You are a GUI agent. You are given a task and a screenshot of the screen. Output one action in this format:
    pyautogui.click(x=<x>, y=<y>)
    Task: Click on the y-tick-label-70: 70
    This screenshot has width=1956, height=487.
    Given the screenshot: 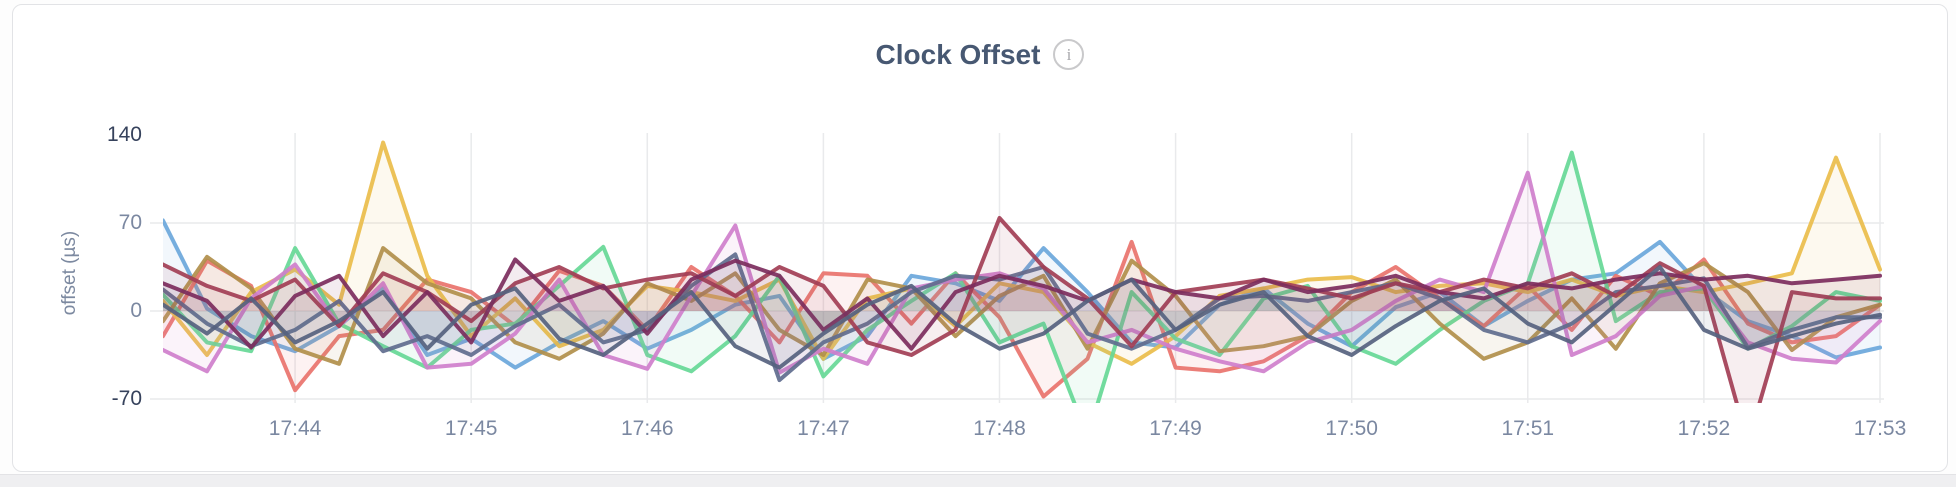 What is the action you would take?
    pyautogui.click(x=130, y=222)
    